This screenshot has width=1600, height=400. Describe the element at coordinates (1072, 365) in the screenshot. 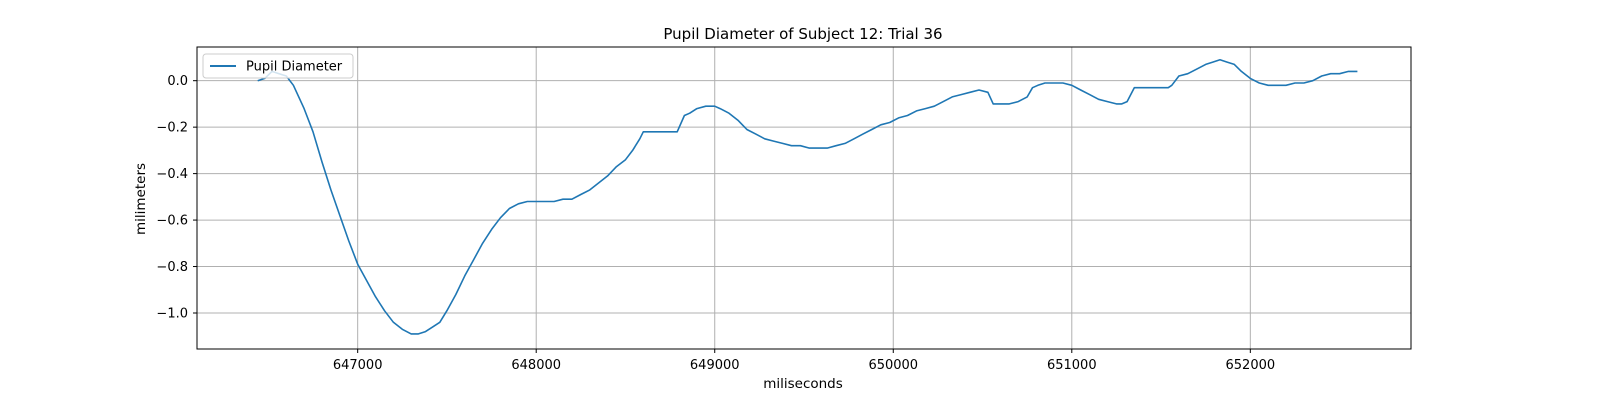

I see `x-tick-label: 651000` at that location.